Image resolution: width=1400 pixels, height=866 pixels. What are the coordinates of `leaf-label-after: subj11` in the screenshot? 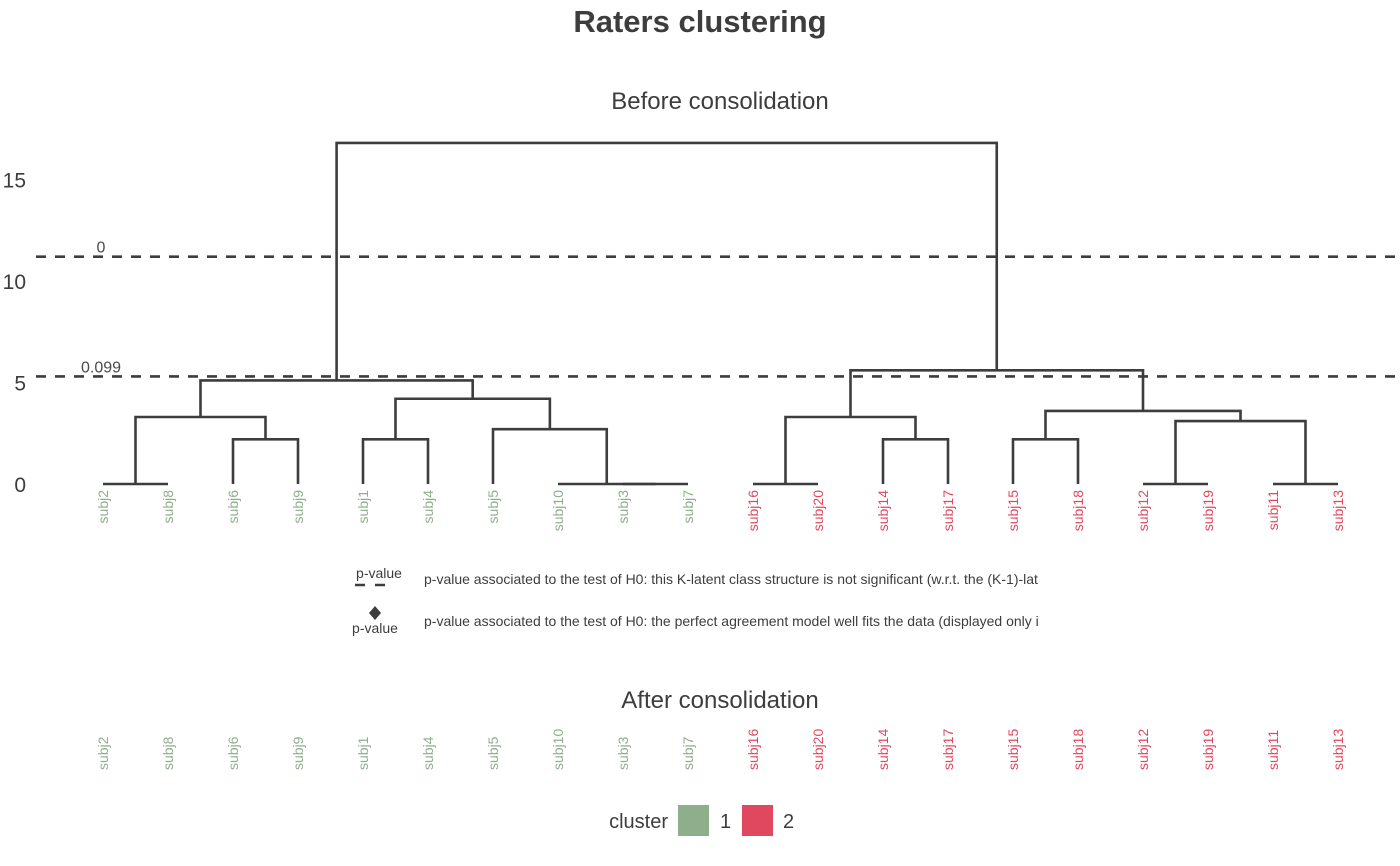 It's located at (1273, 750).